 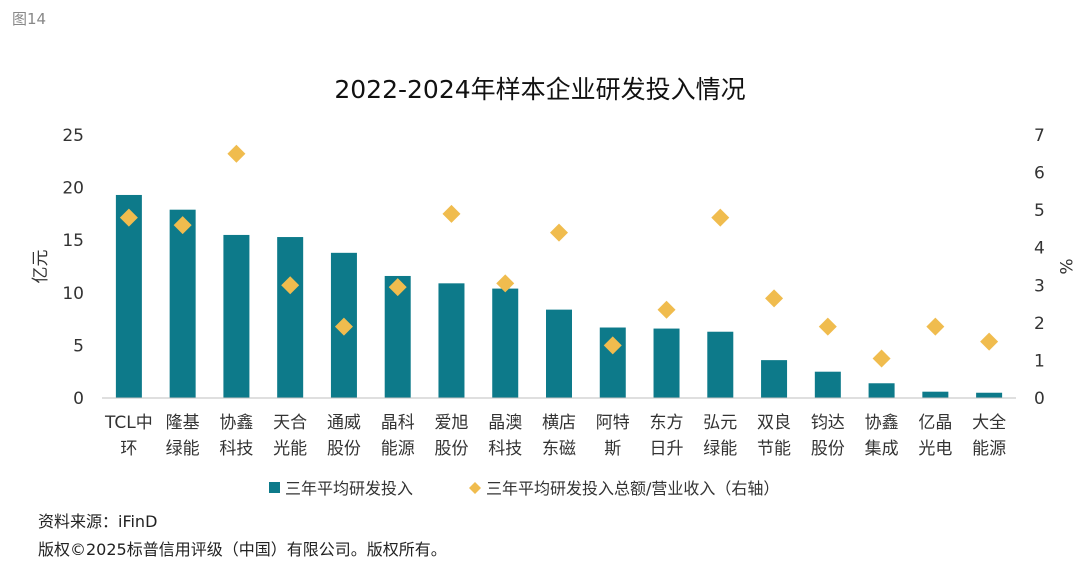 What do you see at coordinates (73, 294) in the screenshot?
I see `y-tick-label: 10` at bounding box center [73, 294].